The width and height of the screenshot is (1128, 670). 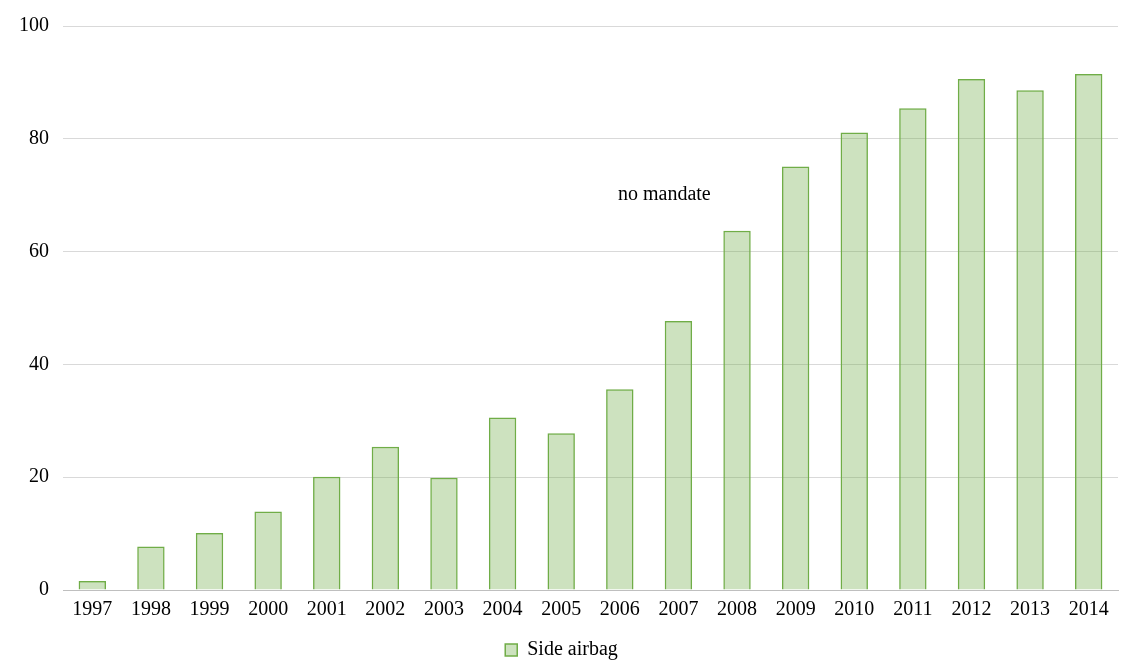 What do you see at coordinates (92, 608) in the screenshot?
I see `x-tick-label: 1997` at bounding box center [92, 608].